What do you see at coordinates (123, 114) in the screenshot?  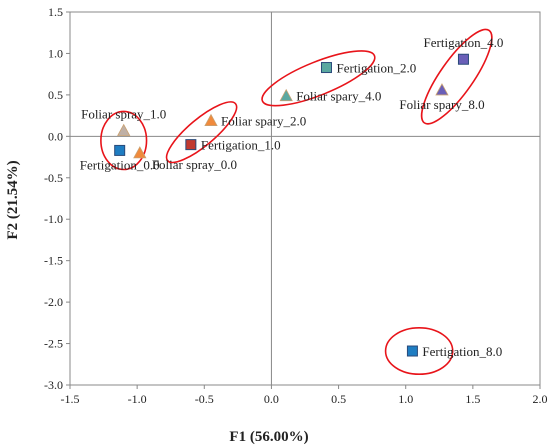 I see `point-label: Foliar spray_1.0` at bounding box center [123, 114].